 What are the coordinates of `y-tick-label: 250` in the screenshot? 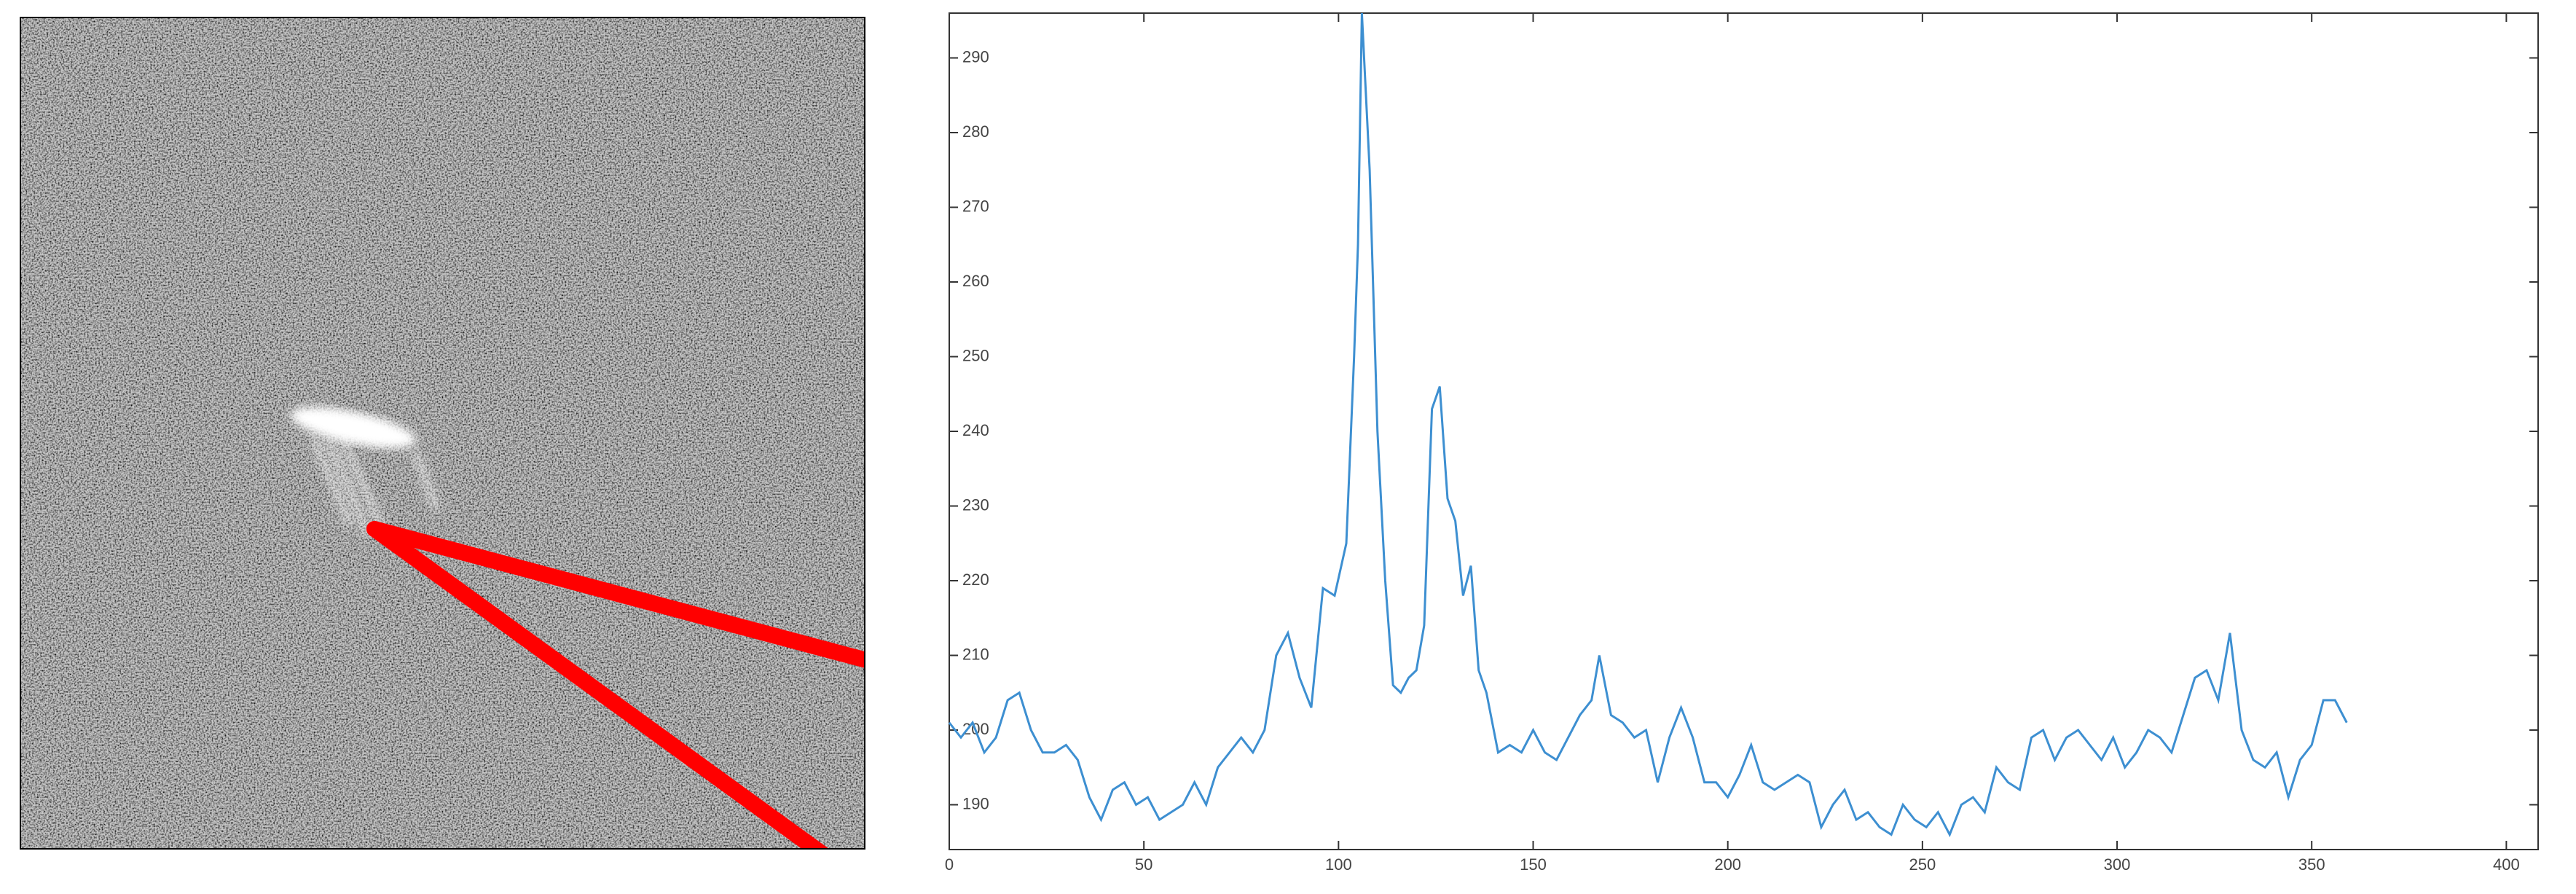 It's located at (975, 355).